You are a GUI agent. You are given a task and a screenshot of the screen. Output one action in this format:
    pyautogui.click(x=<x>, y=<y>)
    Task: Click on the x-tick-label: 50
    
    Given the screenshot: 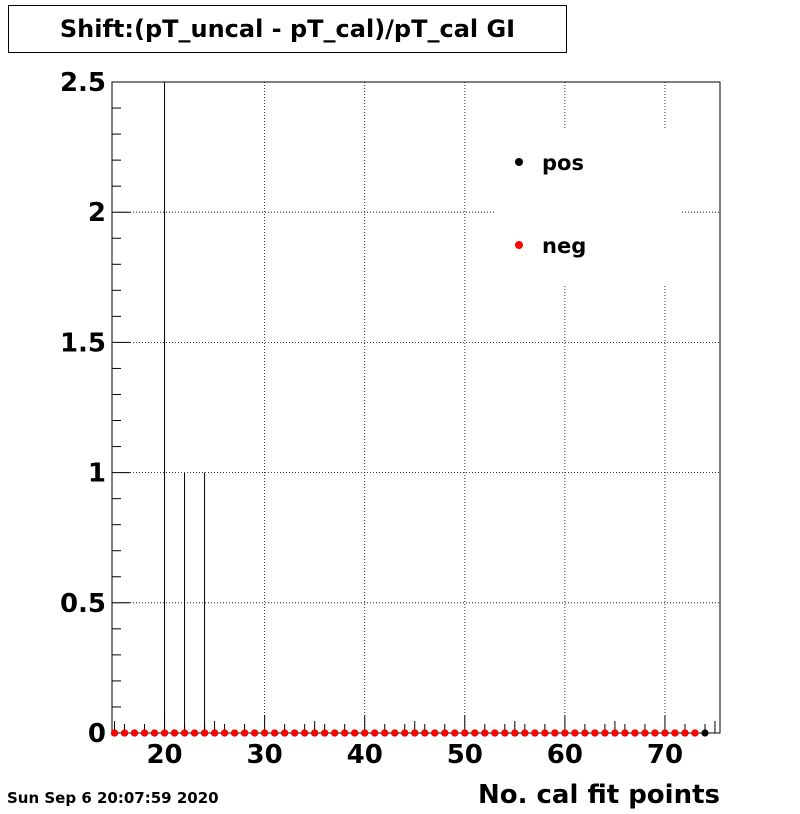 What is the action you would take?
    pyautogui.click(x=465, y=755)
    